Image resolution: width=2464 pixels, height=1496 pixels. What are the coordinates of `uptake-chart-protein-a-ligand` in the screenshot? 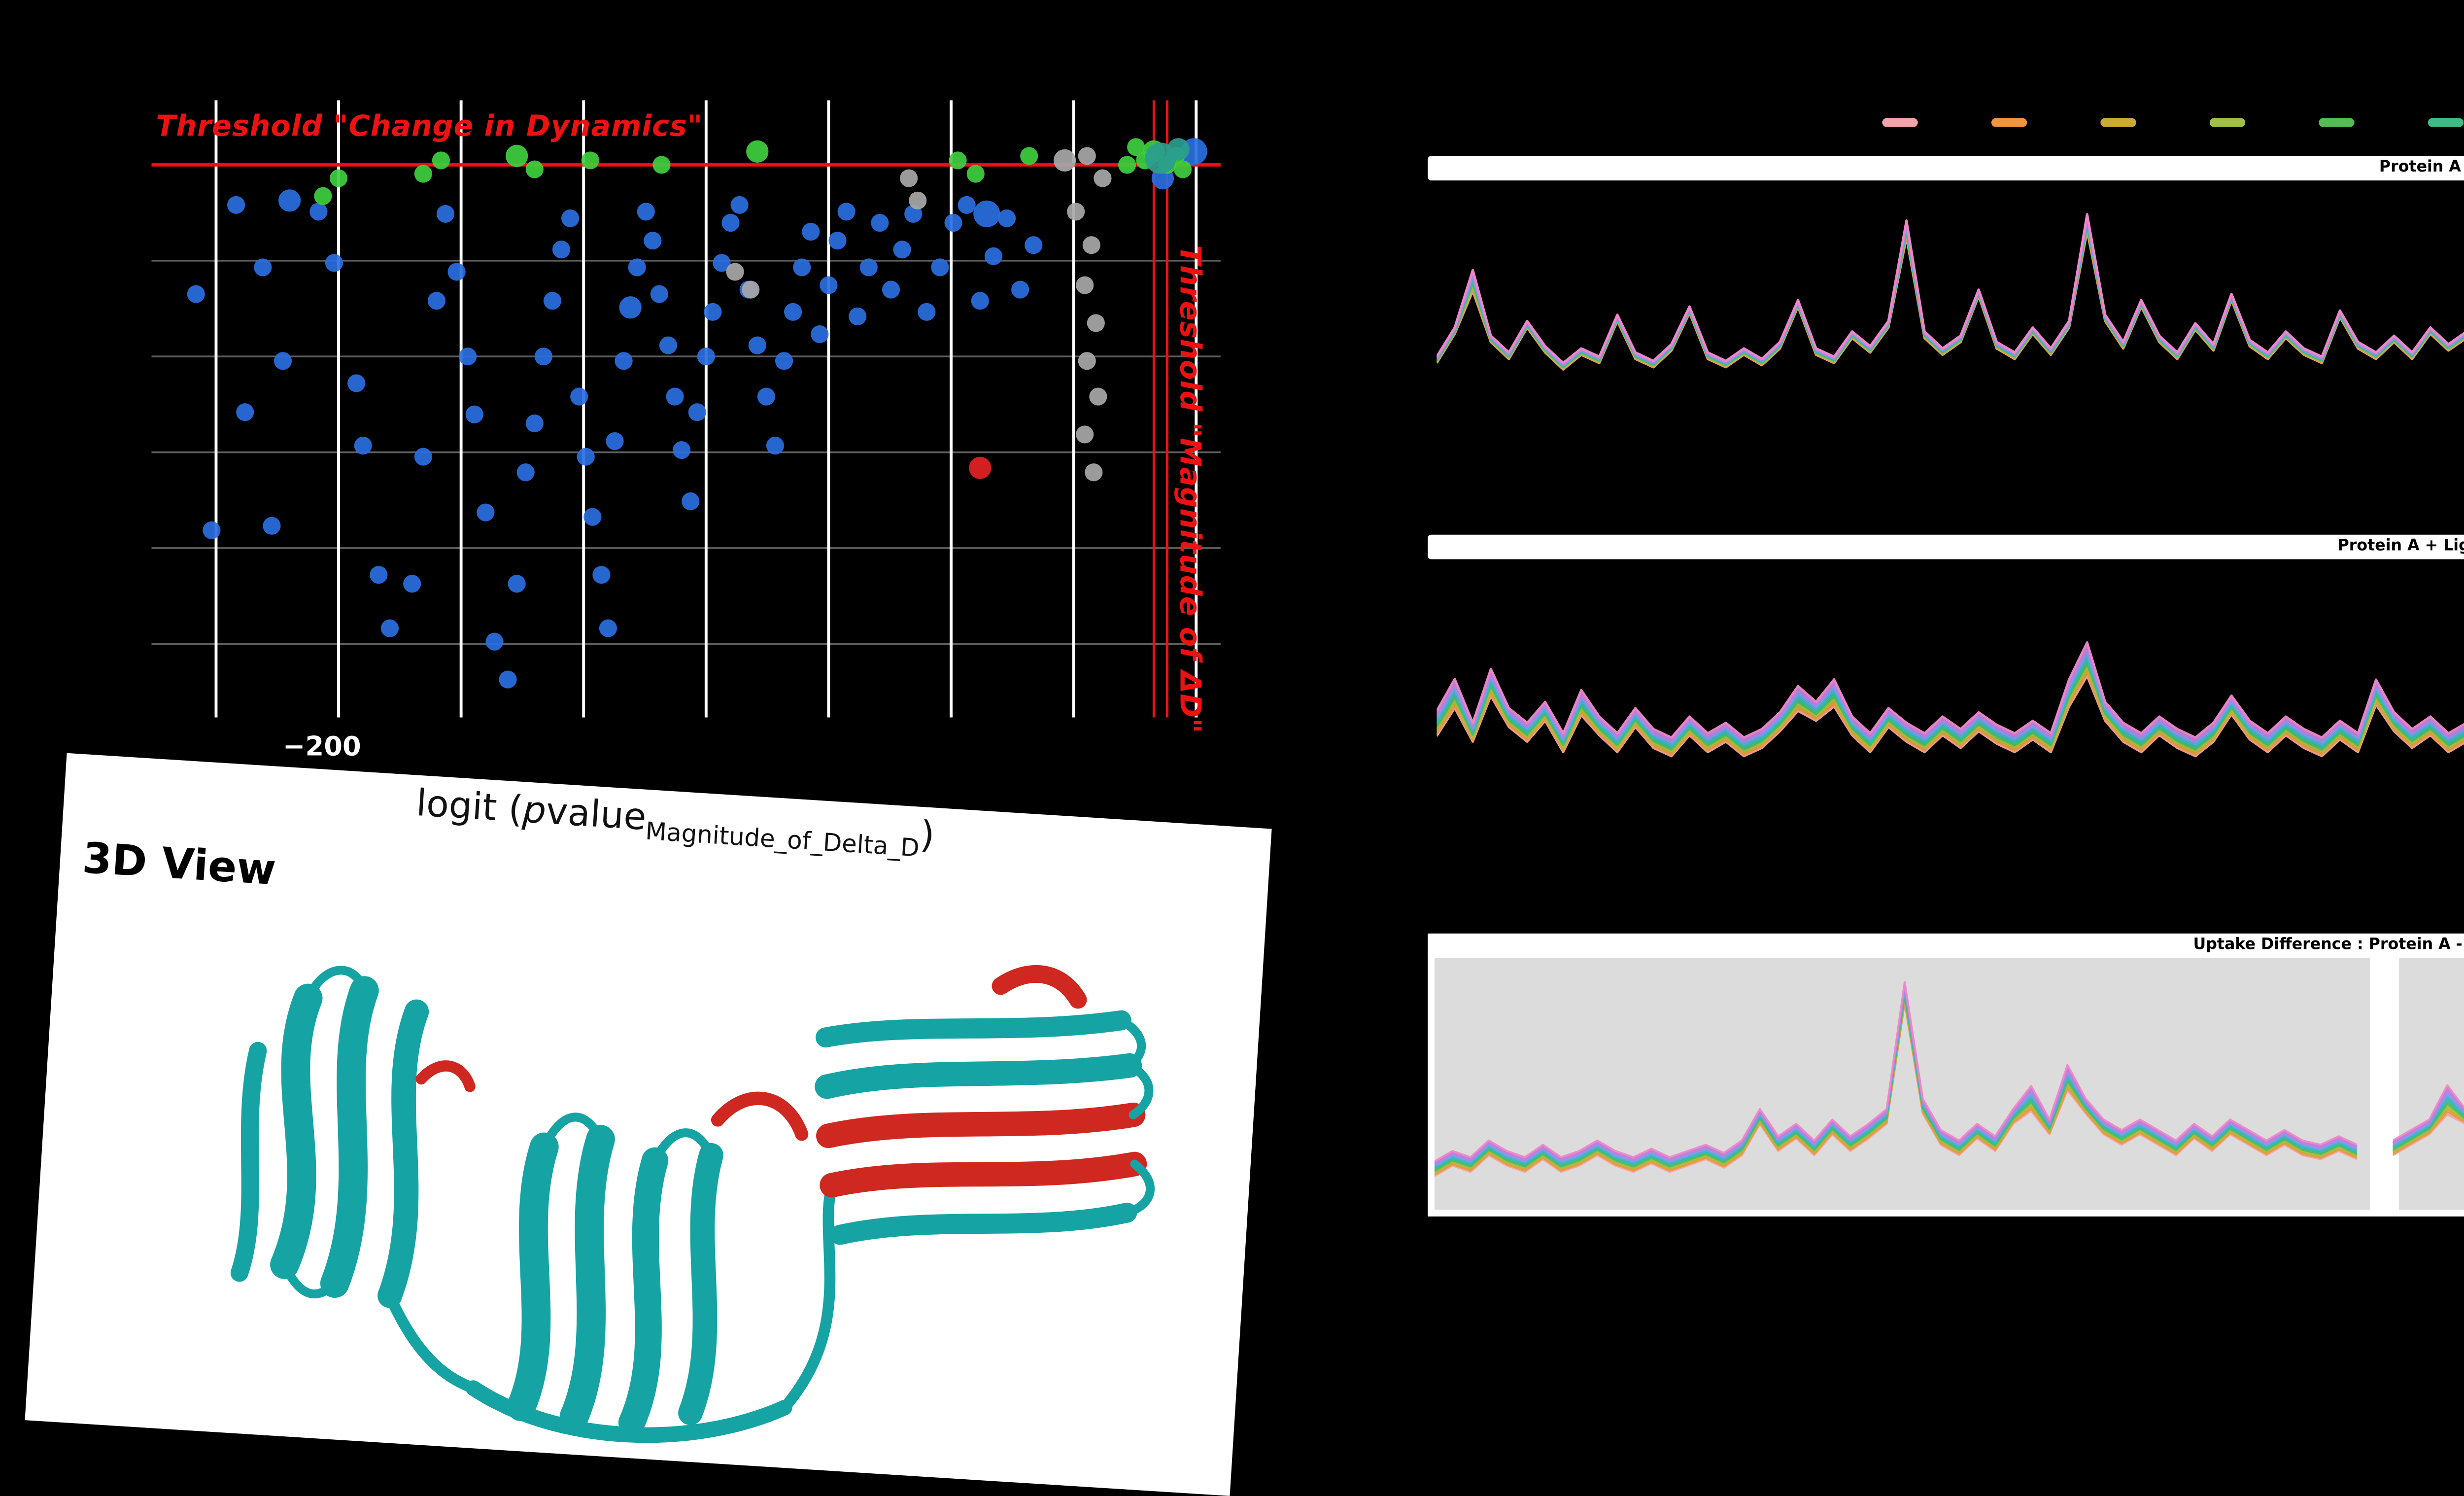 It's located at (1950, 728).